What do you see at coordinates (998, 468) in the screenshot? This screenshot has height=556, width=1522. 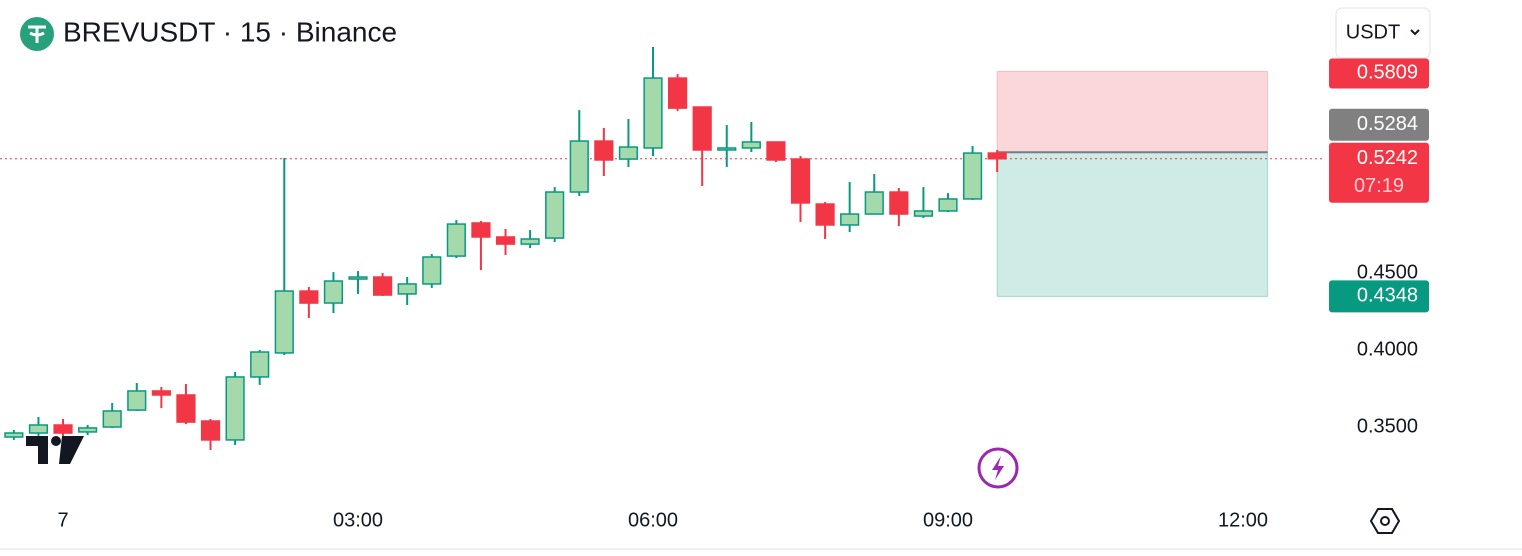 I see `lightning-button` at bounding box center [998, 468].